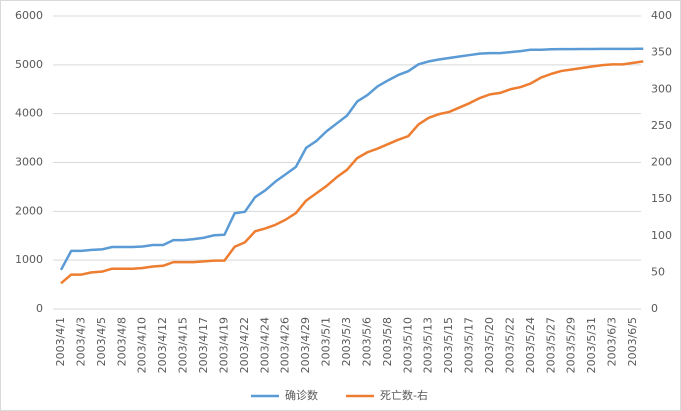 The image size is (681, 411). I want to click on y2-tick-label: 150, so click(661, 198).